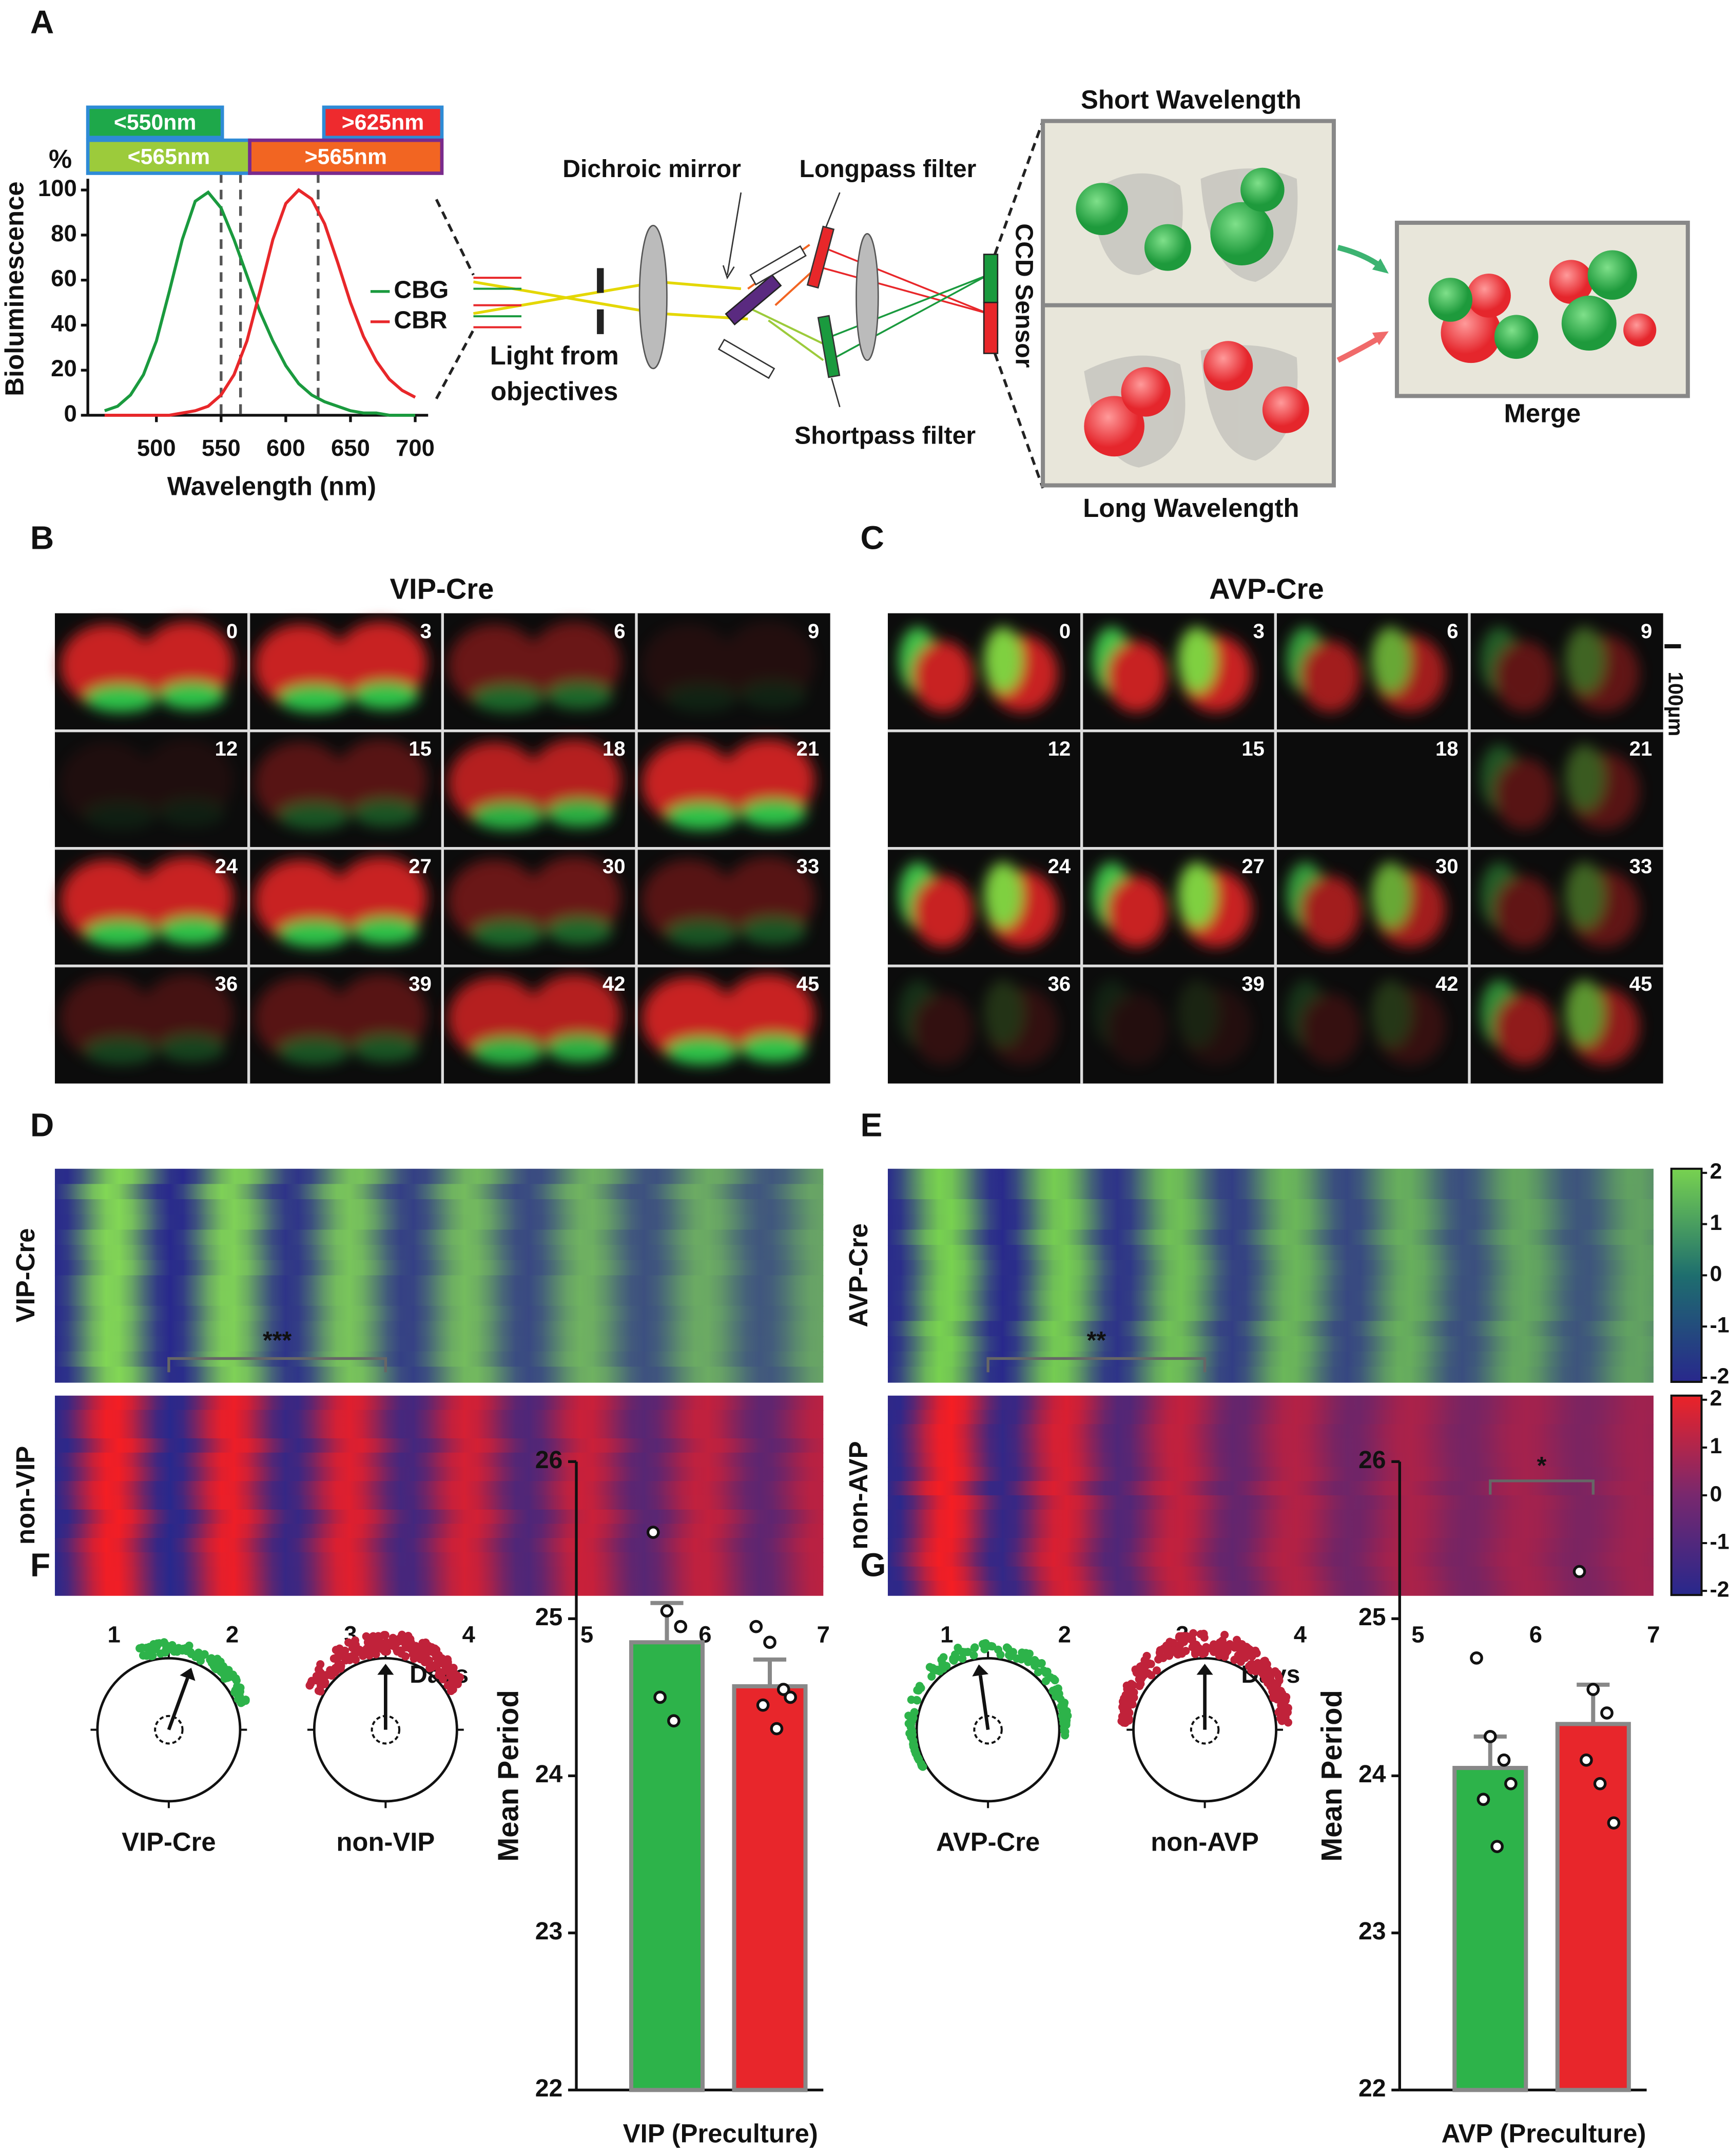 The image size is (1729, 2156). What do you see at coordinates (1259, 631) in the screenshot?
I see `frame-label: 3` at bounding box center [1259, 631].